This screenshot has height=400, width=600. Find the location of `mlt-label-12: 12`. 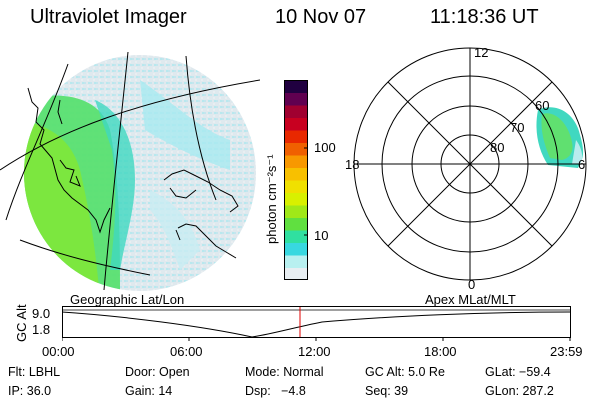

mlt-label-12: 12 is located at coordinates (481, 52).